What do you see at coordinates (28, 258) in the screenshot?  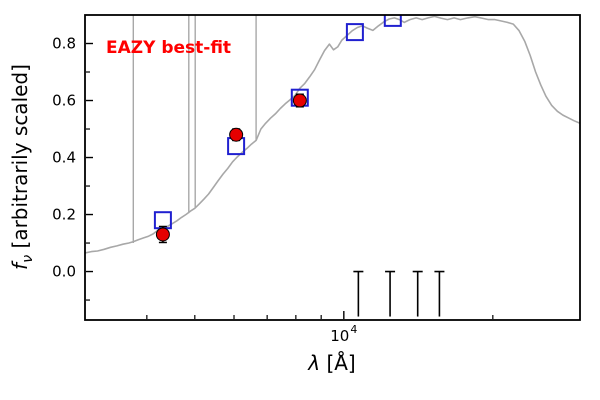 I see `y-axis-subscript: ν` at bounding box center [28, 258].